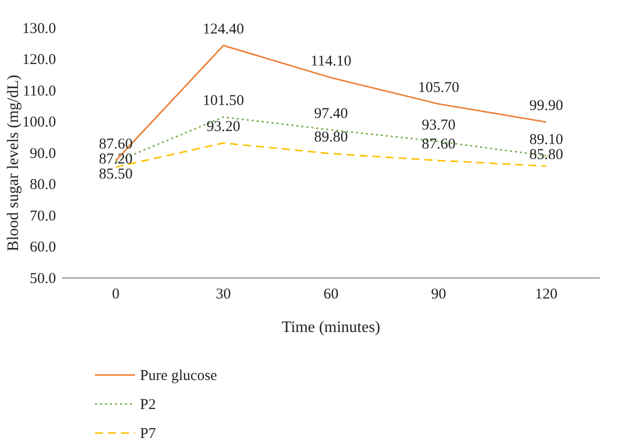  I want to click on y-tick-label: 110.0, so click(39, 91).